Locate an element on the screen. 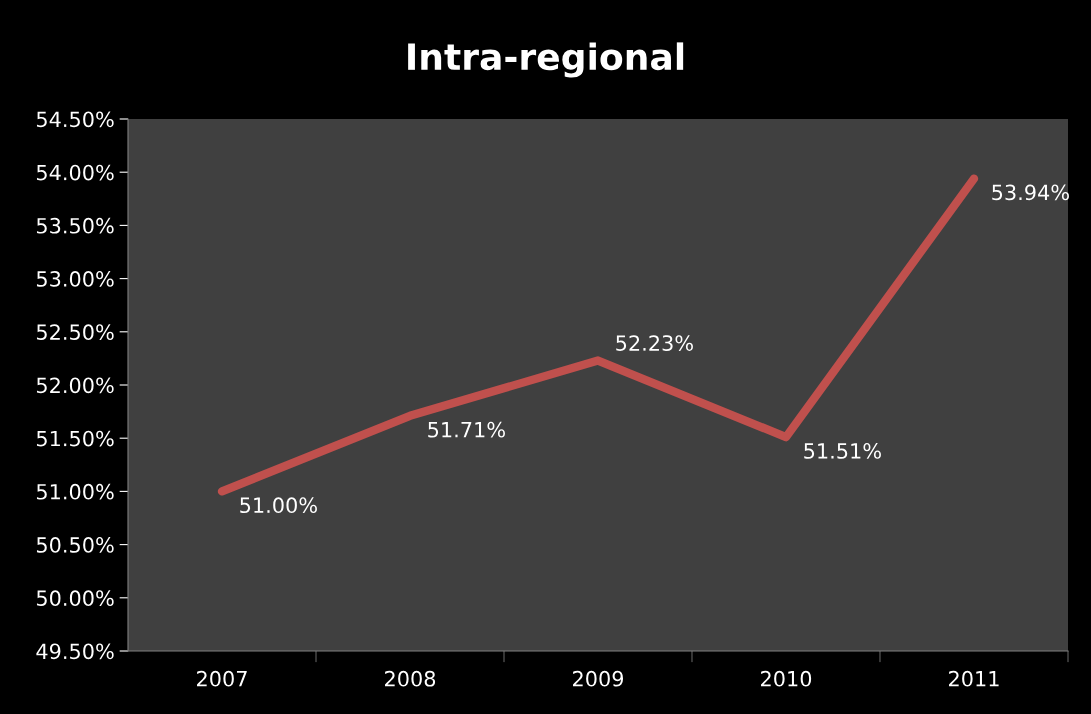  y-tick-label: 50.50% is located at coordinates (75, 545).